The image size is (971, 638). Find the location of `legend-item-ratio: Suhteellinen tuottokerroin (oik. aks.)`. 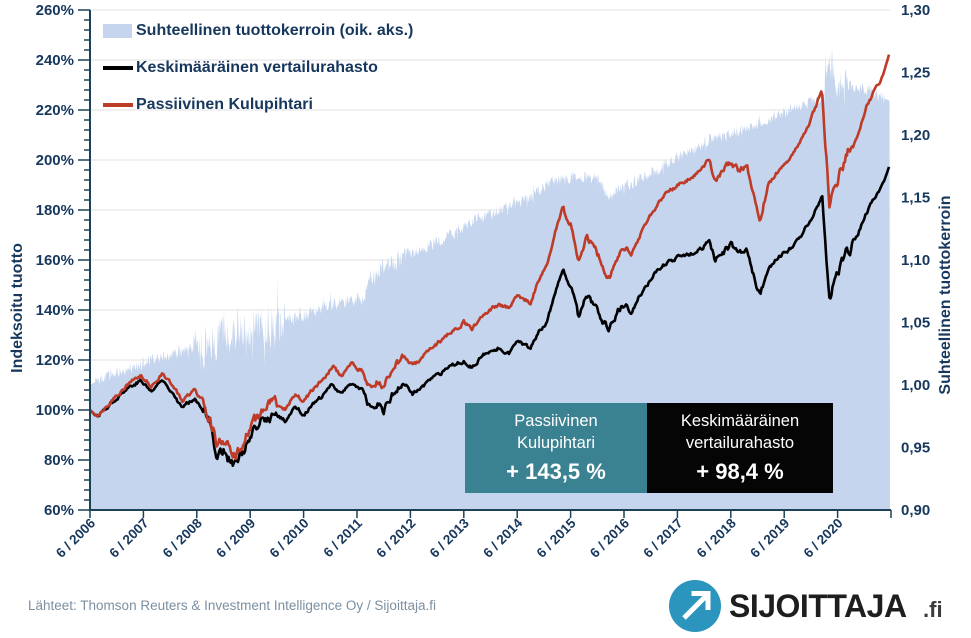

legend-item-ratio: Suhteellinen tuottokerroin (oik. aks.) is located at coordinates (258, 30).